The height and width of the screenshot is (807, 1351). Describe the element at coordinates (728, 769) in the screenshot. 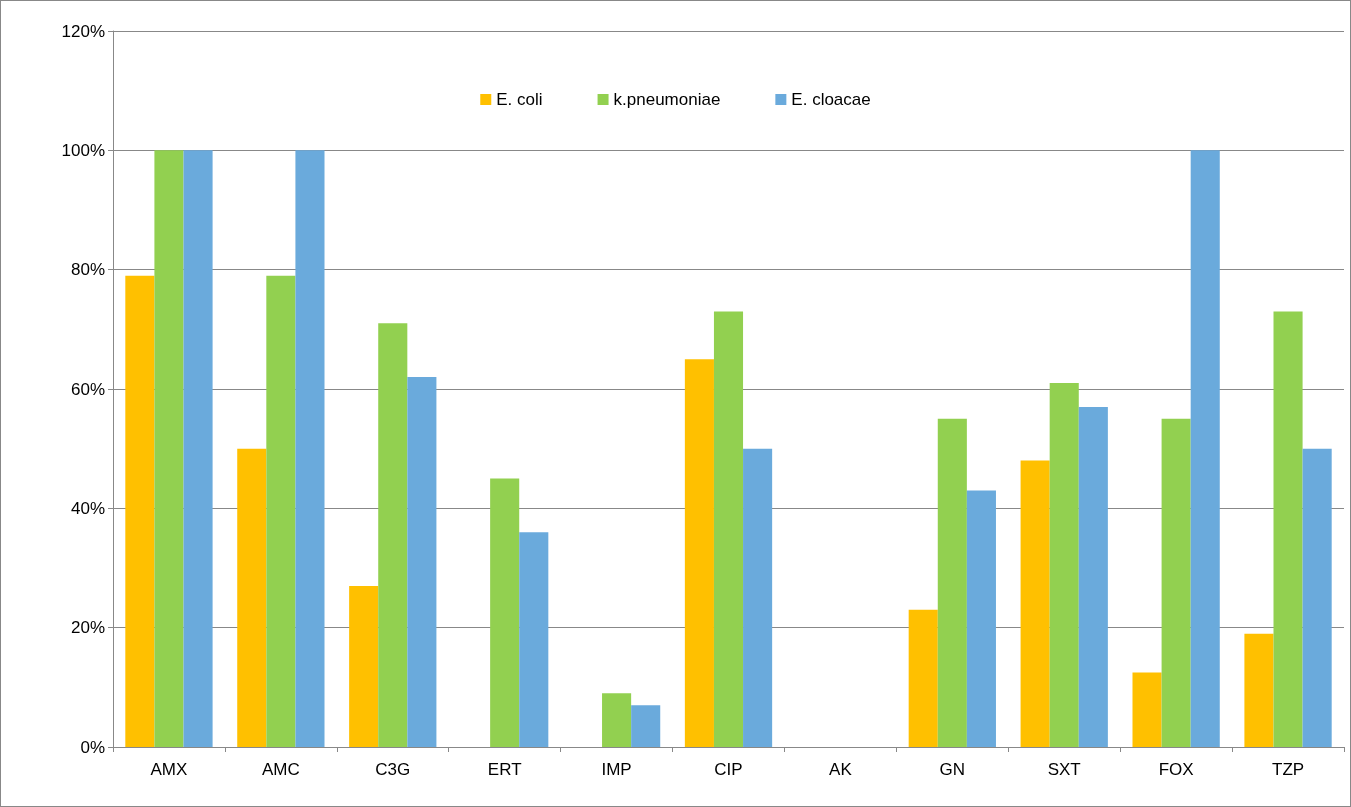

I see `x-tick-label: CIP` at that location.